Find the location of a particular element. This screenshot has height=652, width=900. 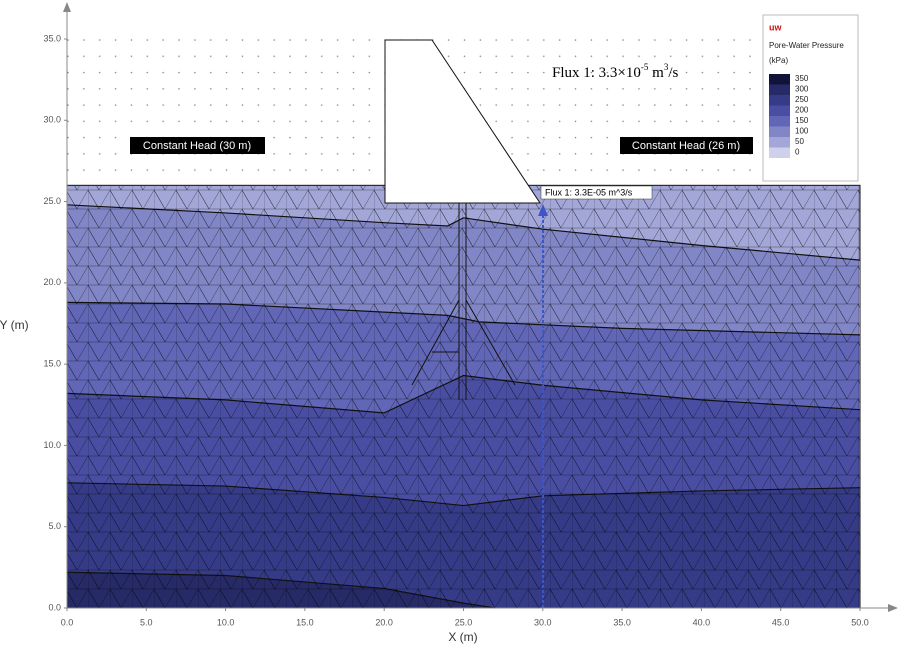

flux-note: Flux 1: 3.3×10-5 m3/s is located at coordinates (615, 71).